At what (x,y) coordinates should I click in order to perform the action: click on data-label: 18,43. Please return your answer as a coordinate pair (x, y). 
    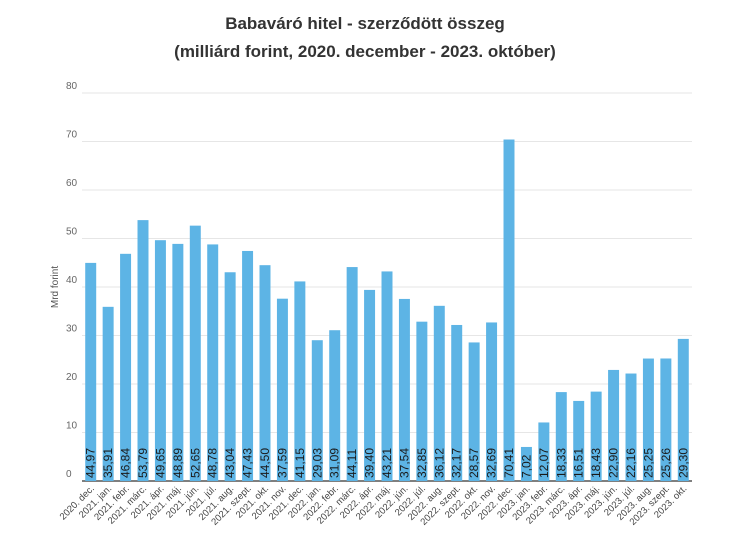
    Looking at the image, I should click on (596, 463).